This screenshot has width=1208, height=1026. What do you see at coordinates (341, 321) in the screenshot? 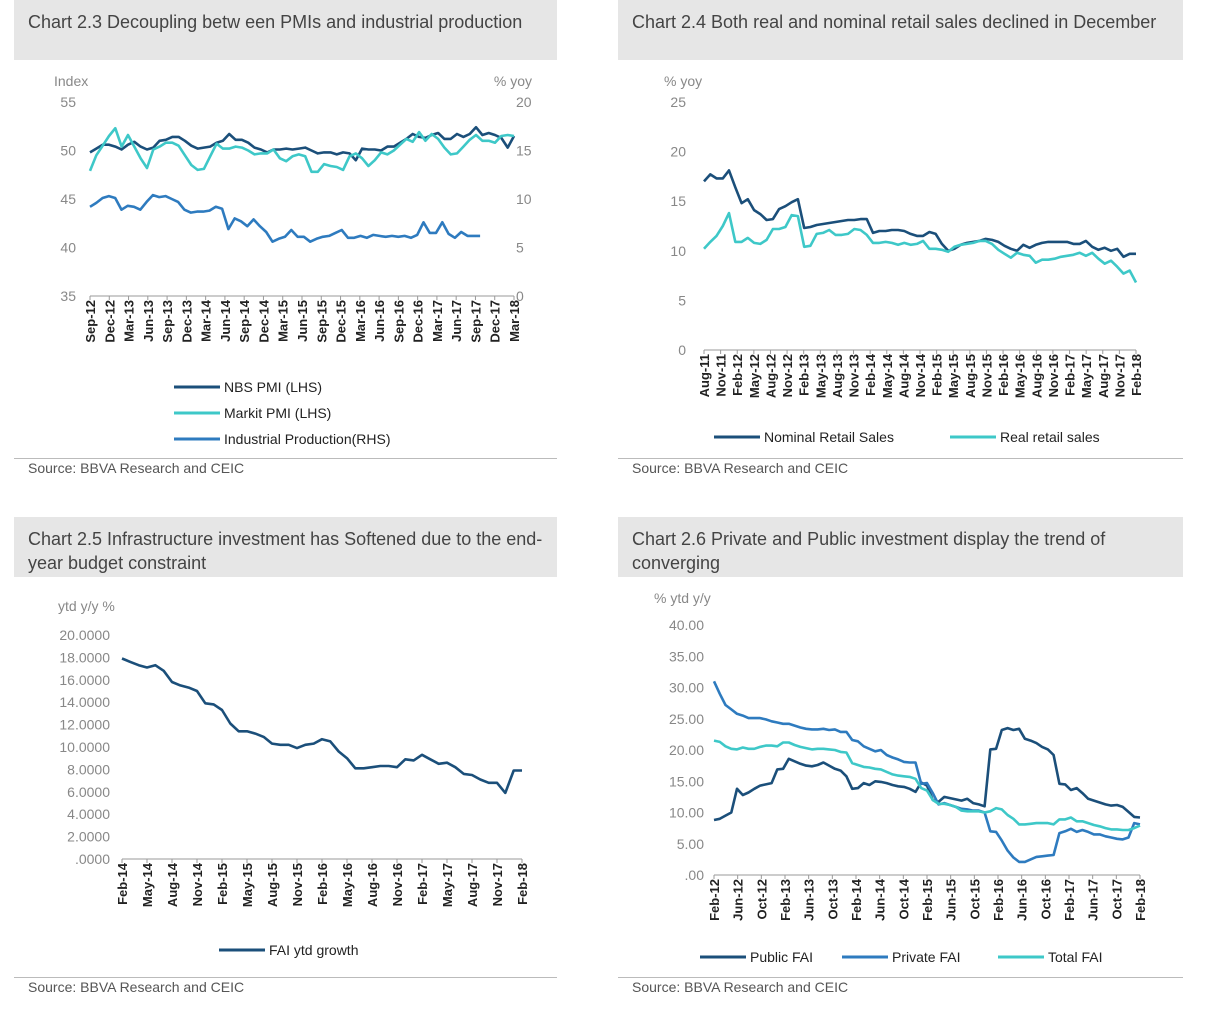
I see `x-tick-label: Dec-15` at bounding box center [341, 321].